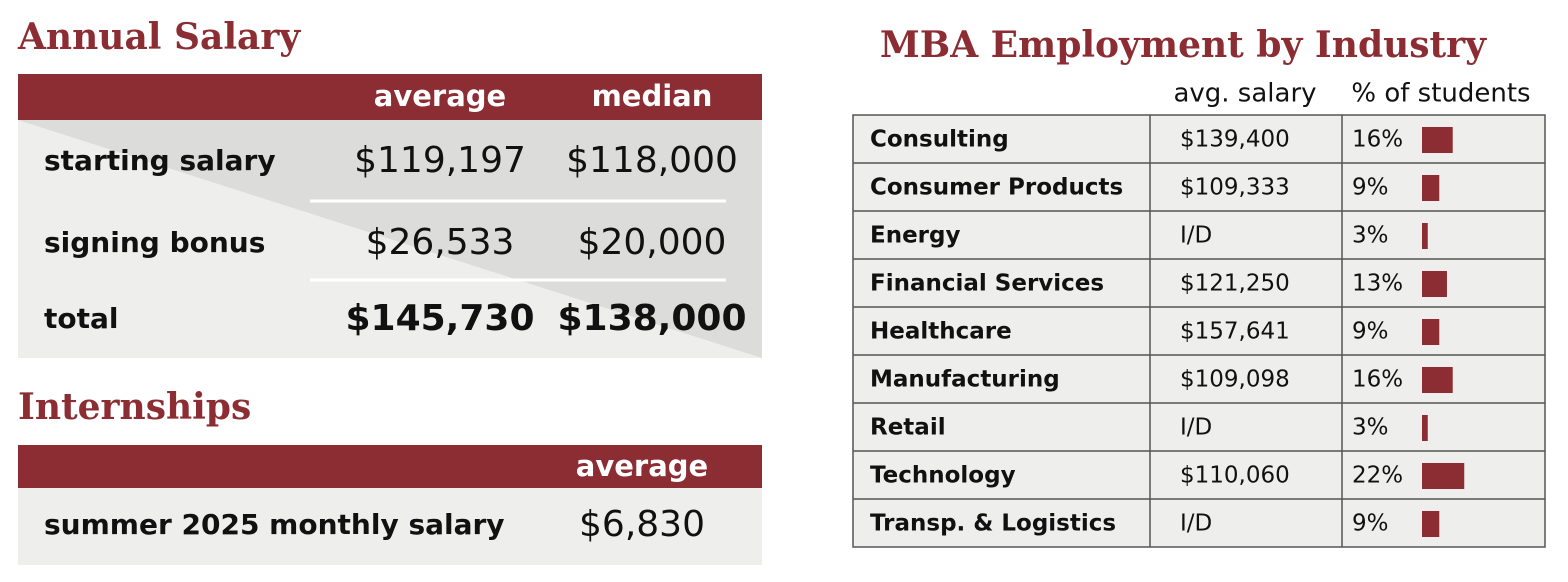 This screenshot has height=582, width=1568. Describe the element at coordinates (642, 524) in the screenshot. I see `cell-value: $6,830` at that location.